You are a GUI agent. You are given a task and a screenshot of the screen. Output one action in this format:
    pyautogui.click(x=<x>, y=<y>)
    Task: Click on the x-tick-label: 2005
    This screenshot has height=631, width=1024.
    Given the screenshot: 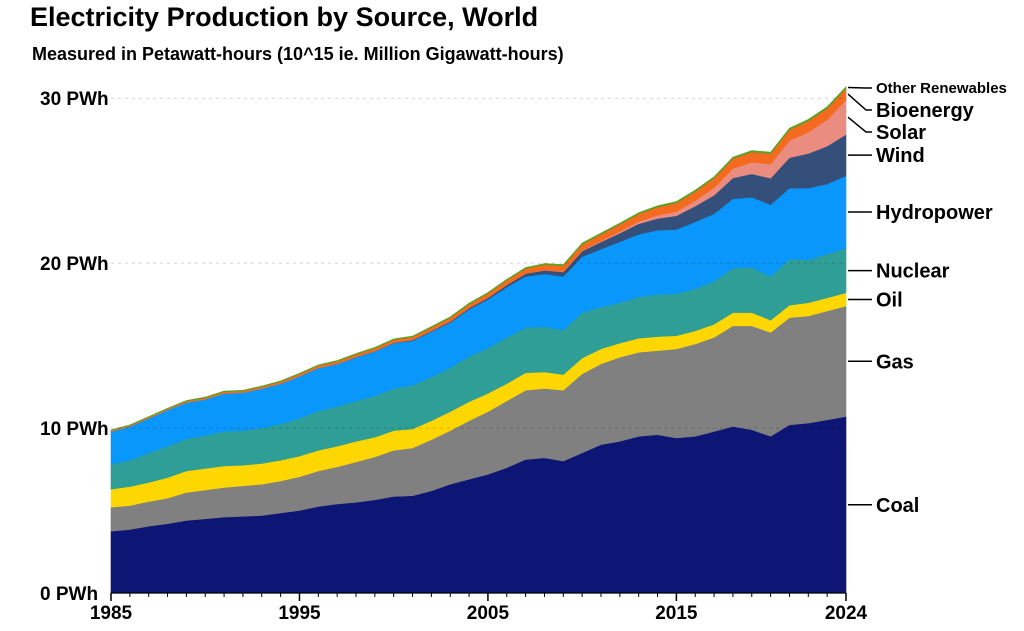 What is the action you would take?
    pyautogui.click(x=488, y=613)
    